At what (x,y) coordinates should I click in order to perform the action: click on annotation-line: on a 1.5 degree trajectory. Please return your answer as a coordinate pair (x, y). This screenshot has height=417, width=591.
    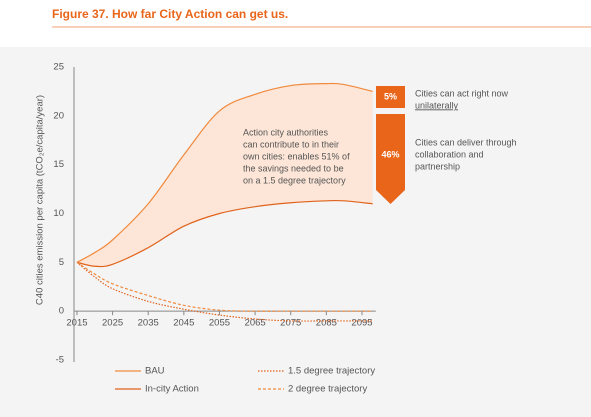
    Looking at the image, I should click on (294, 180).